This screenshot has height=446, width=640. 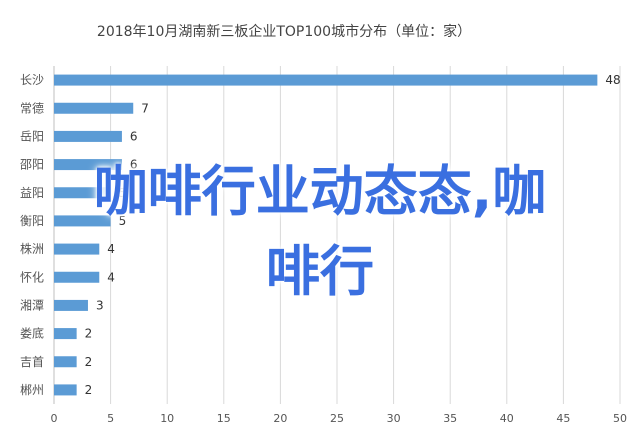 I want to click on chart-title: 2018年10月湖南新三板企业TOP100城市分布（单位：家）, so click(x=284, y=31).